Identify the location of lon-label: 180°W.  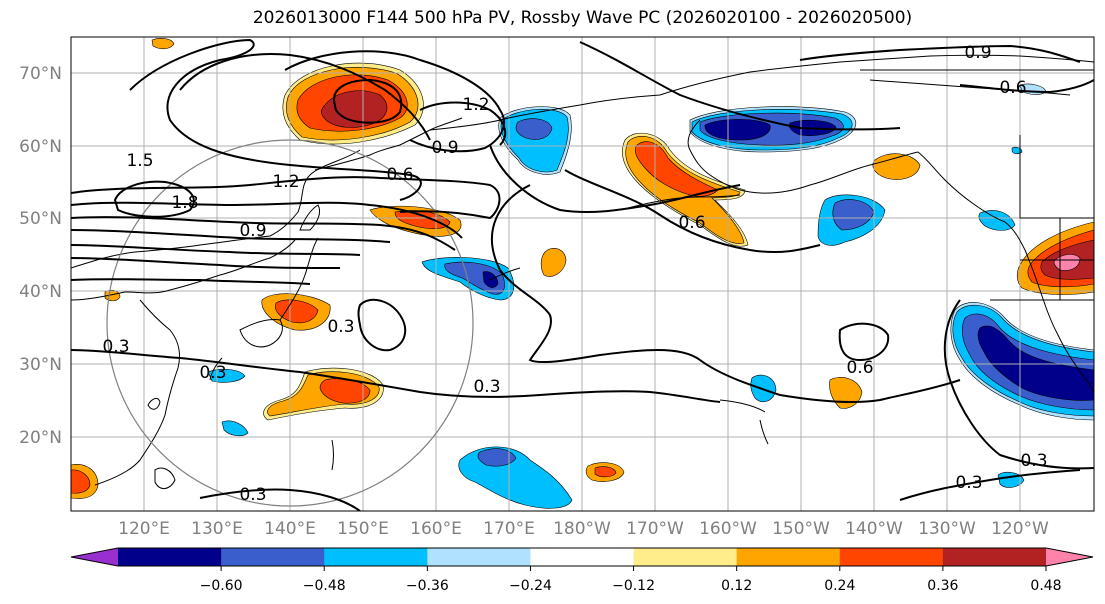
(582, 529).